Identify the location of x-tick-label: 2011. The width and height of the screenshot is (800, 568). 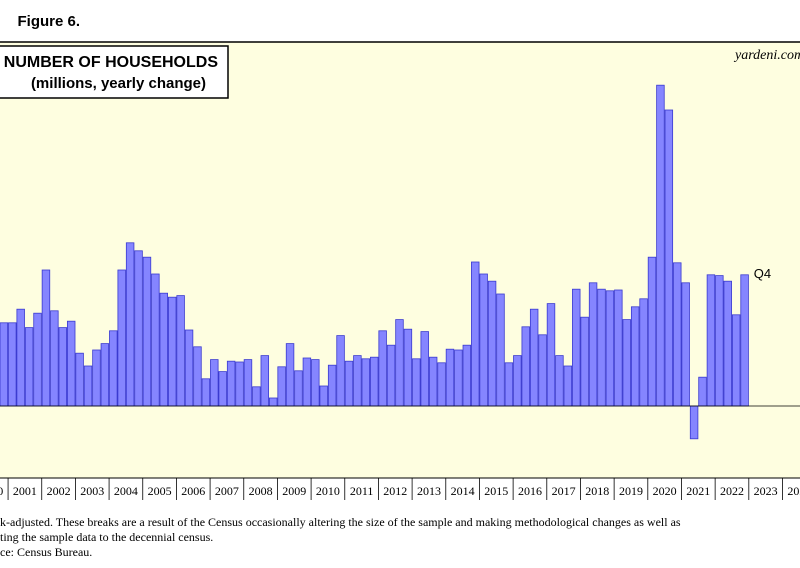
(362, 491).